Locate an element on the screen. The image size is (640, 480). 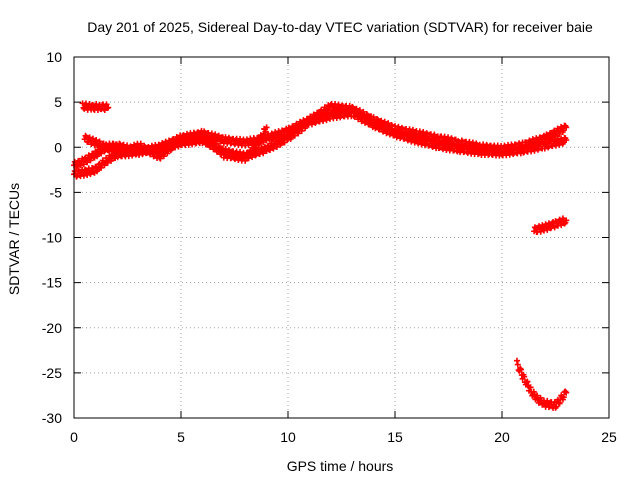
x-tick-label: 10 is located at coordinates (288, 437).